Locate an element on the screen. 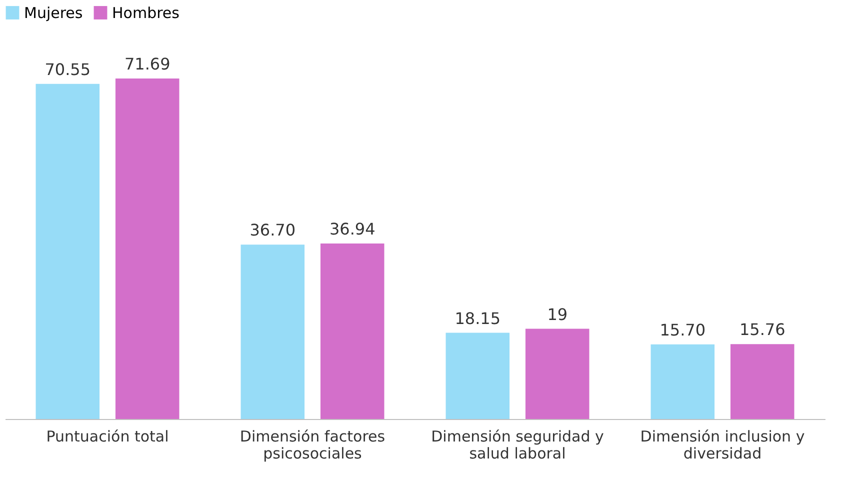 The width and height of the screenshot is (865, 504). x-tick-label: Dimensión factores psicosociales is located at coordinates (313, 445).